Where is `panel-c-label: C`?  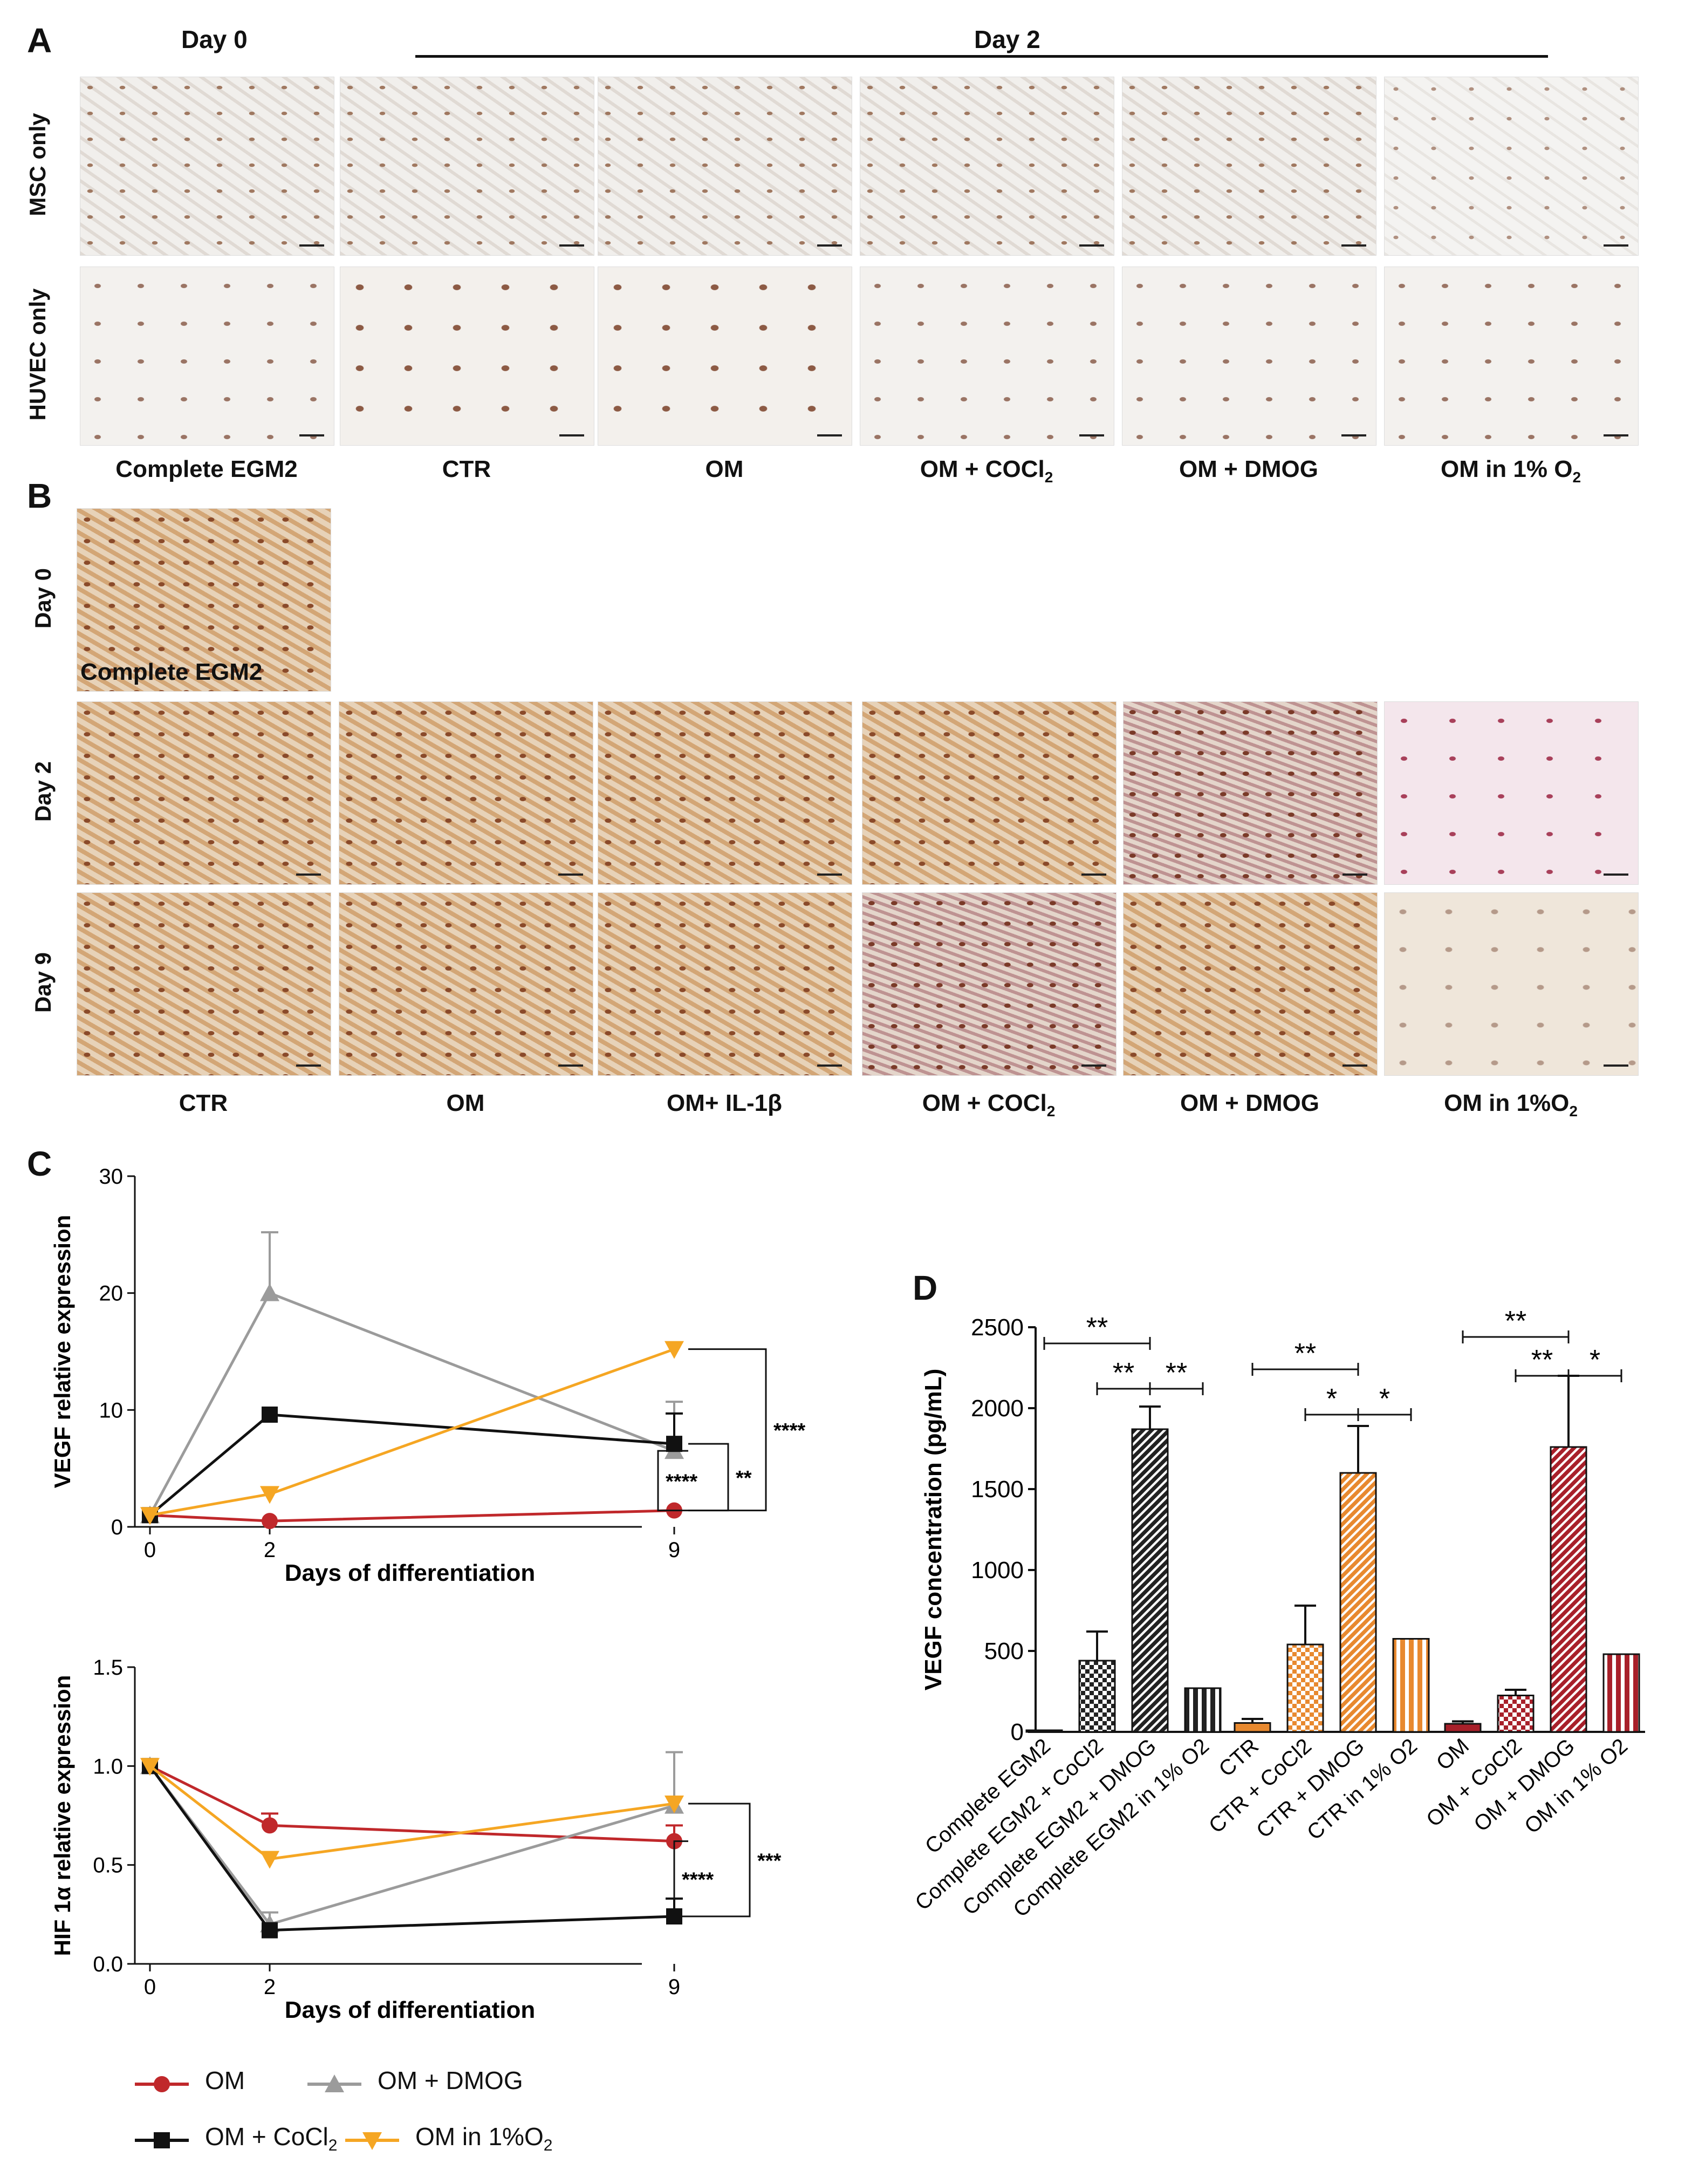 panel-c-label: C is located at coordinates (39, 1163).